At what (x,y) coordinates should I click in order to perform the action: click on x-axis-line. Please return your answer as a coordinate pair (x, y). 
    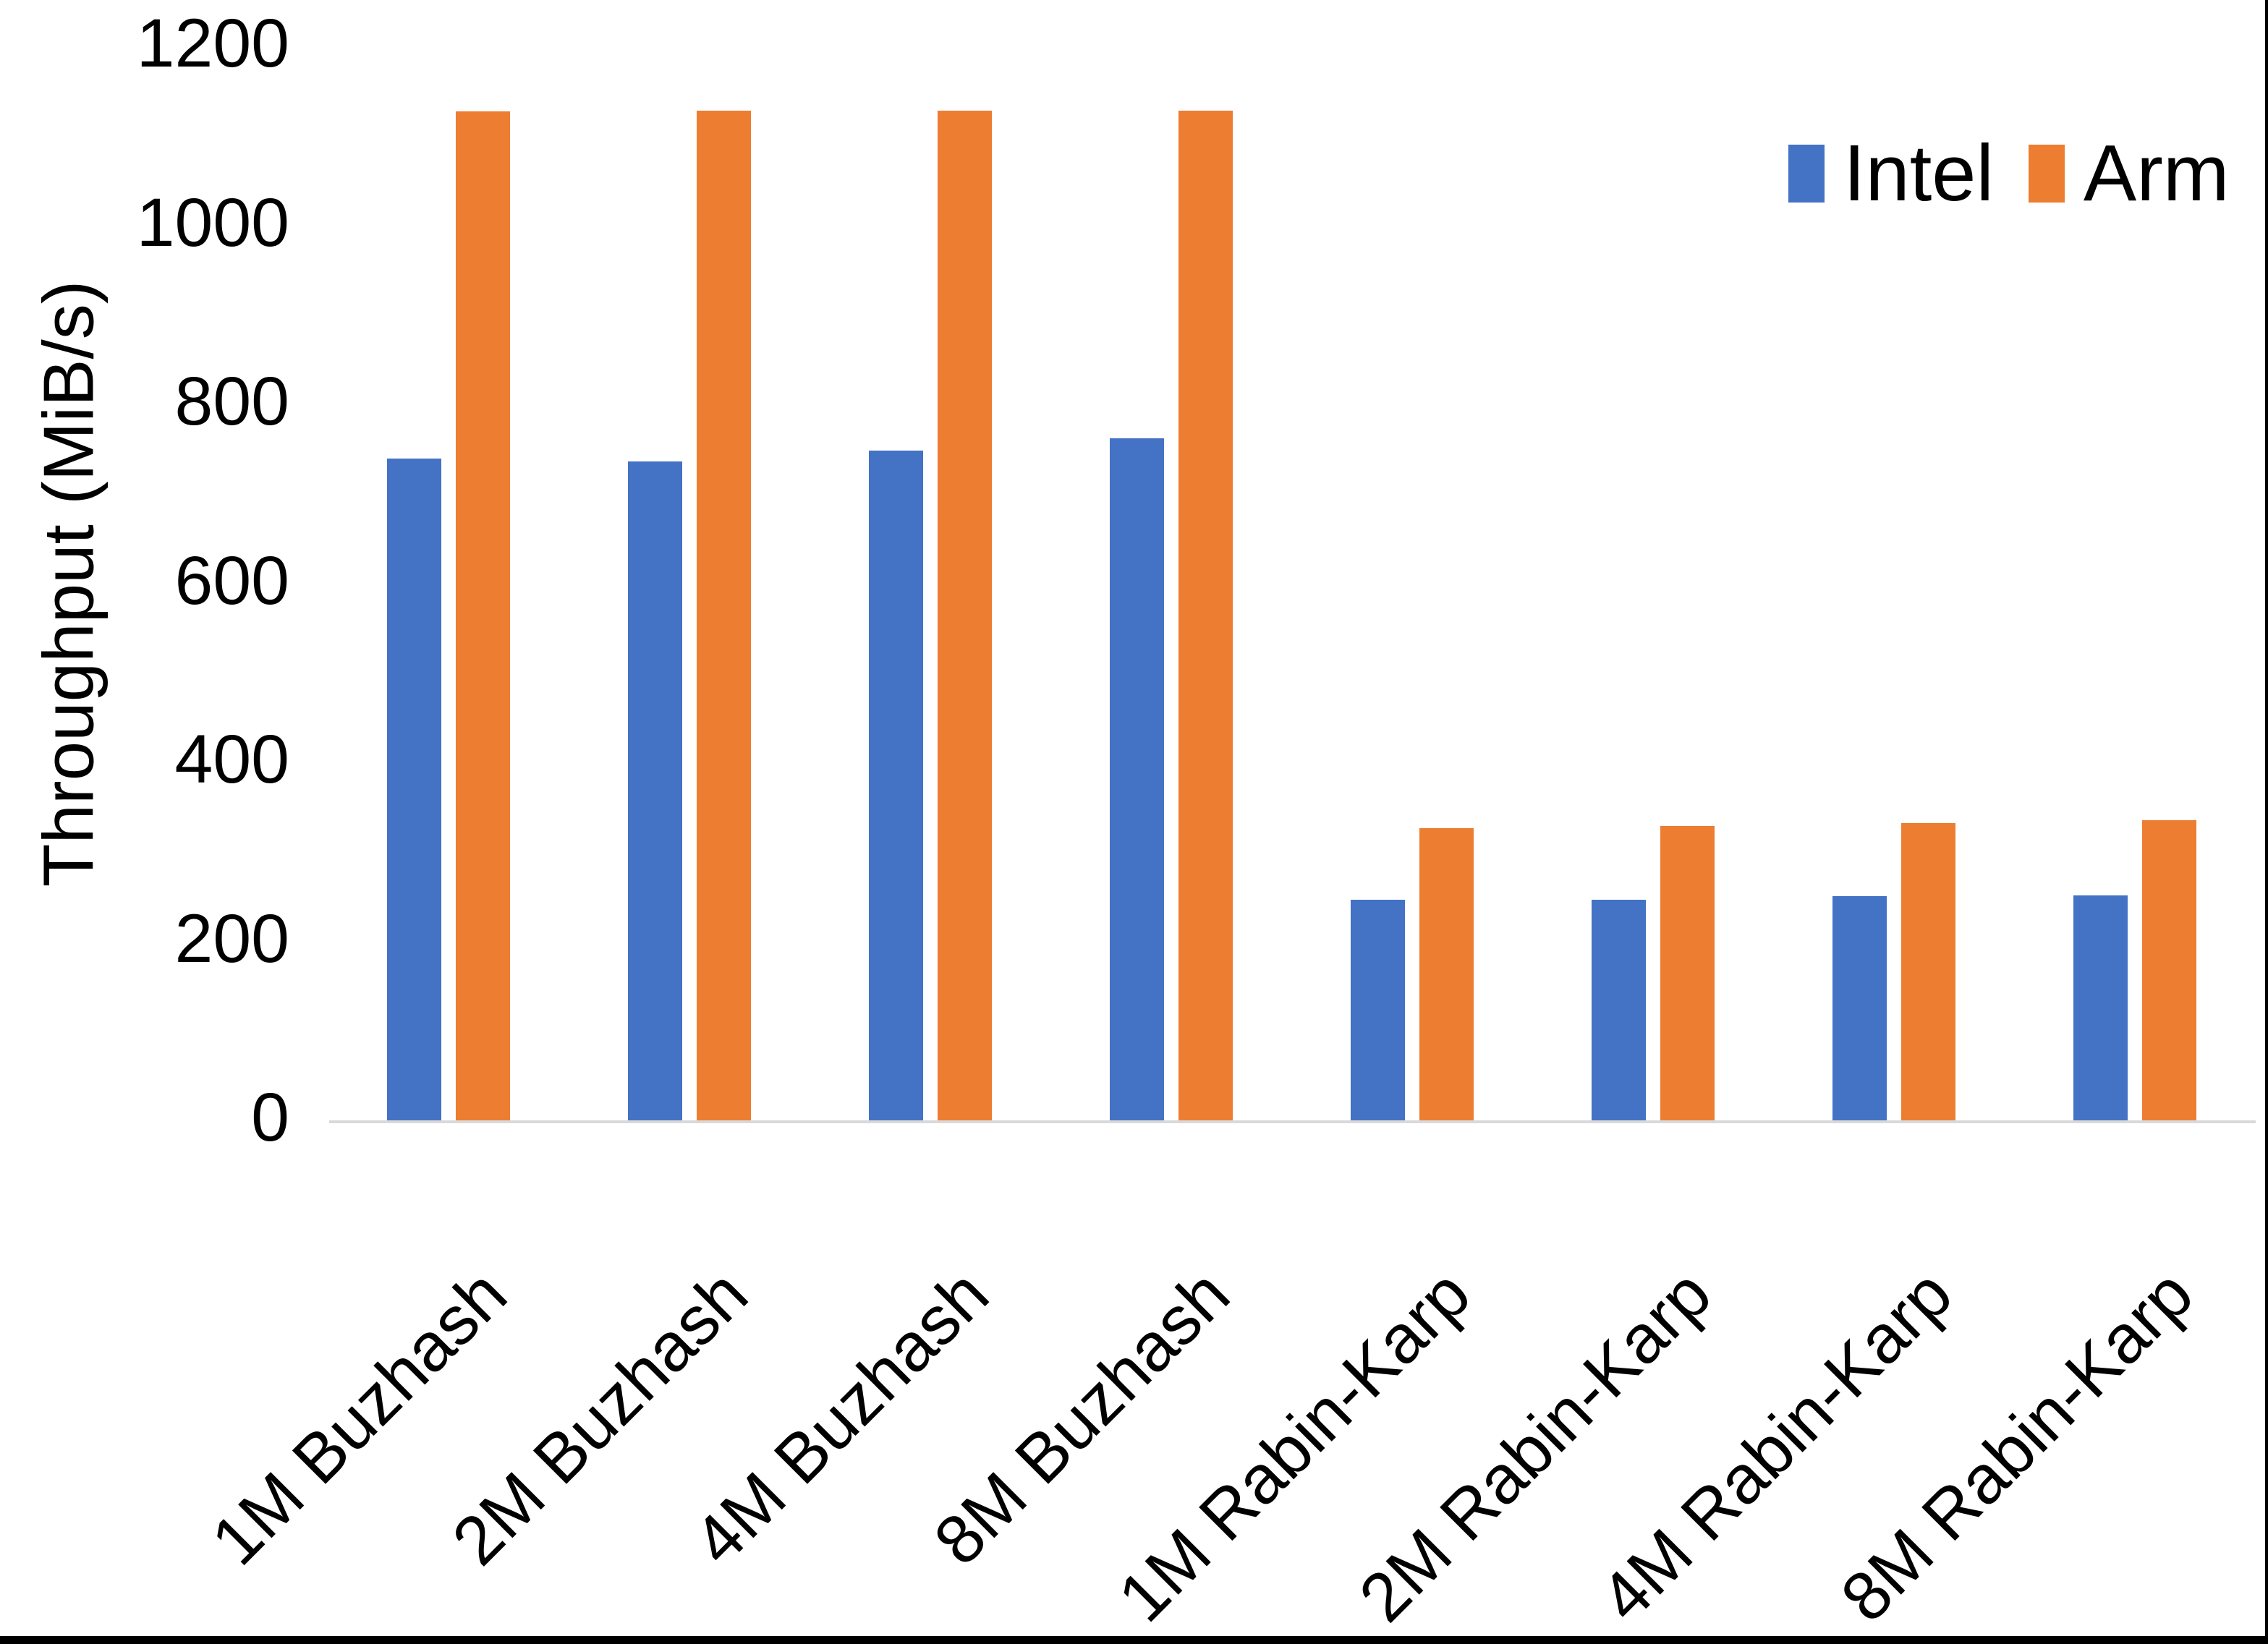
    Looking at the image, I should click on (1292, 1121).